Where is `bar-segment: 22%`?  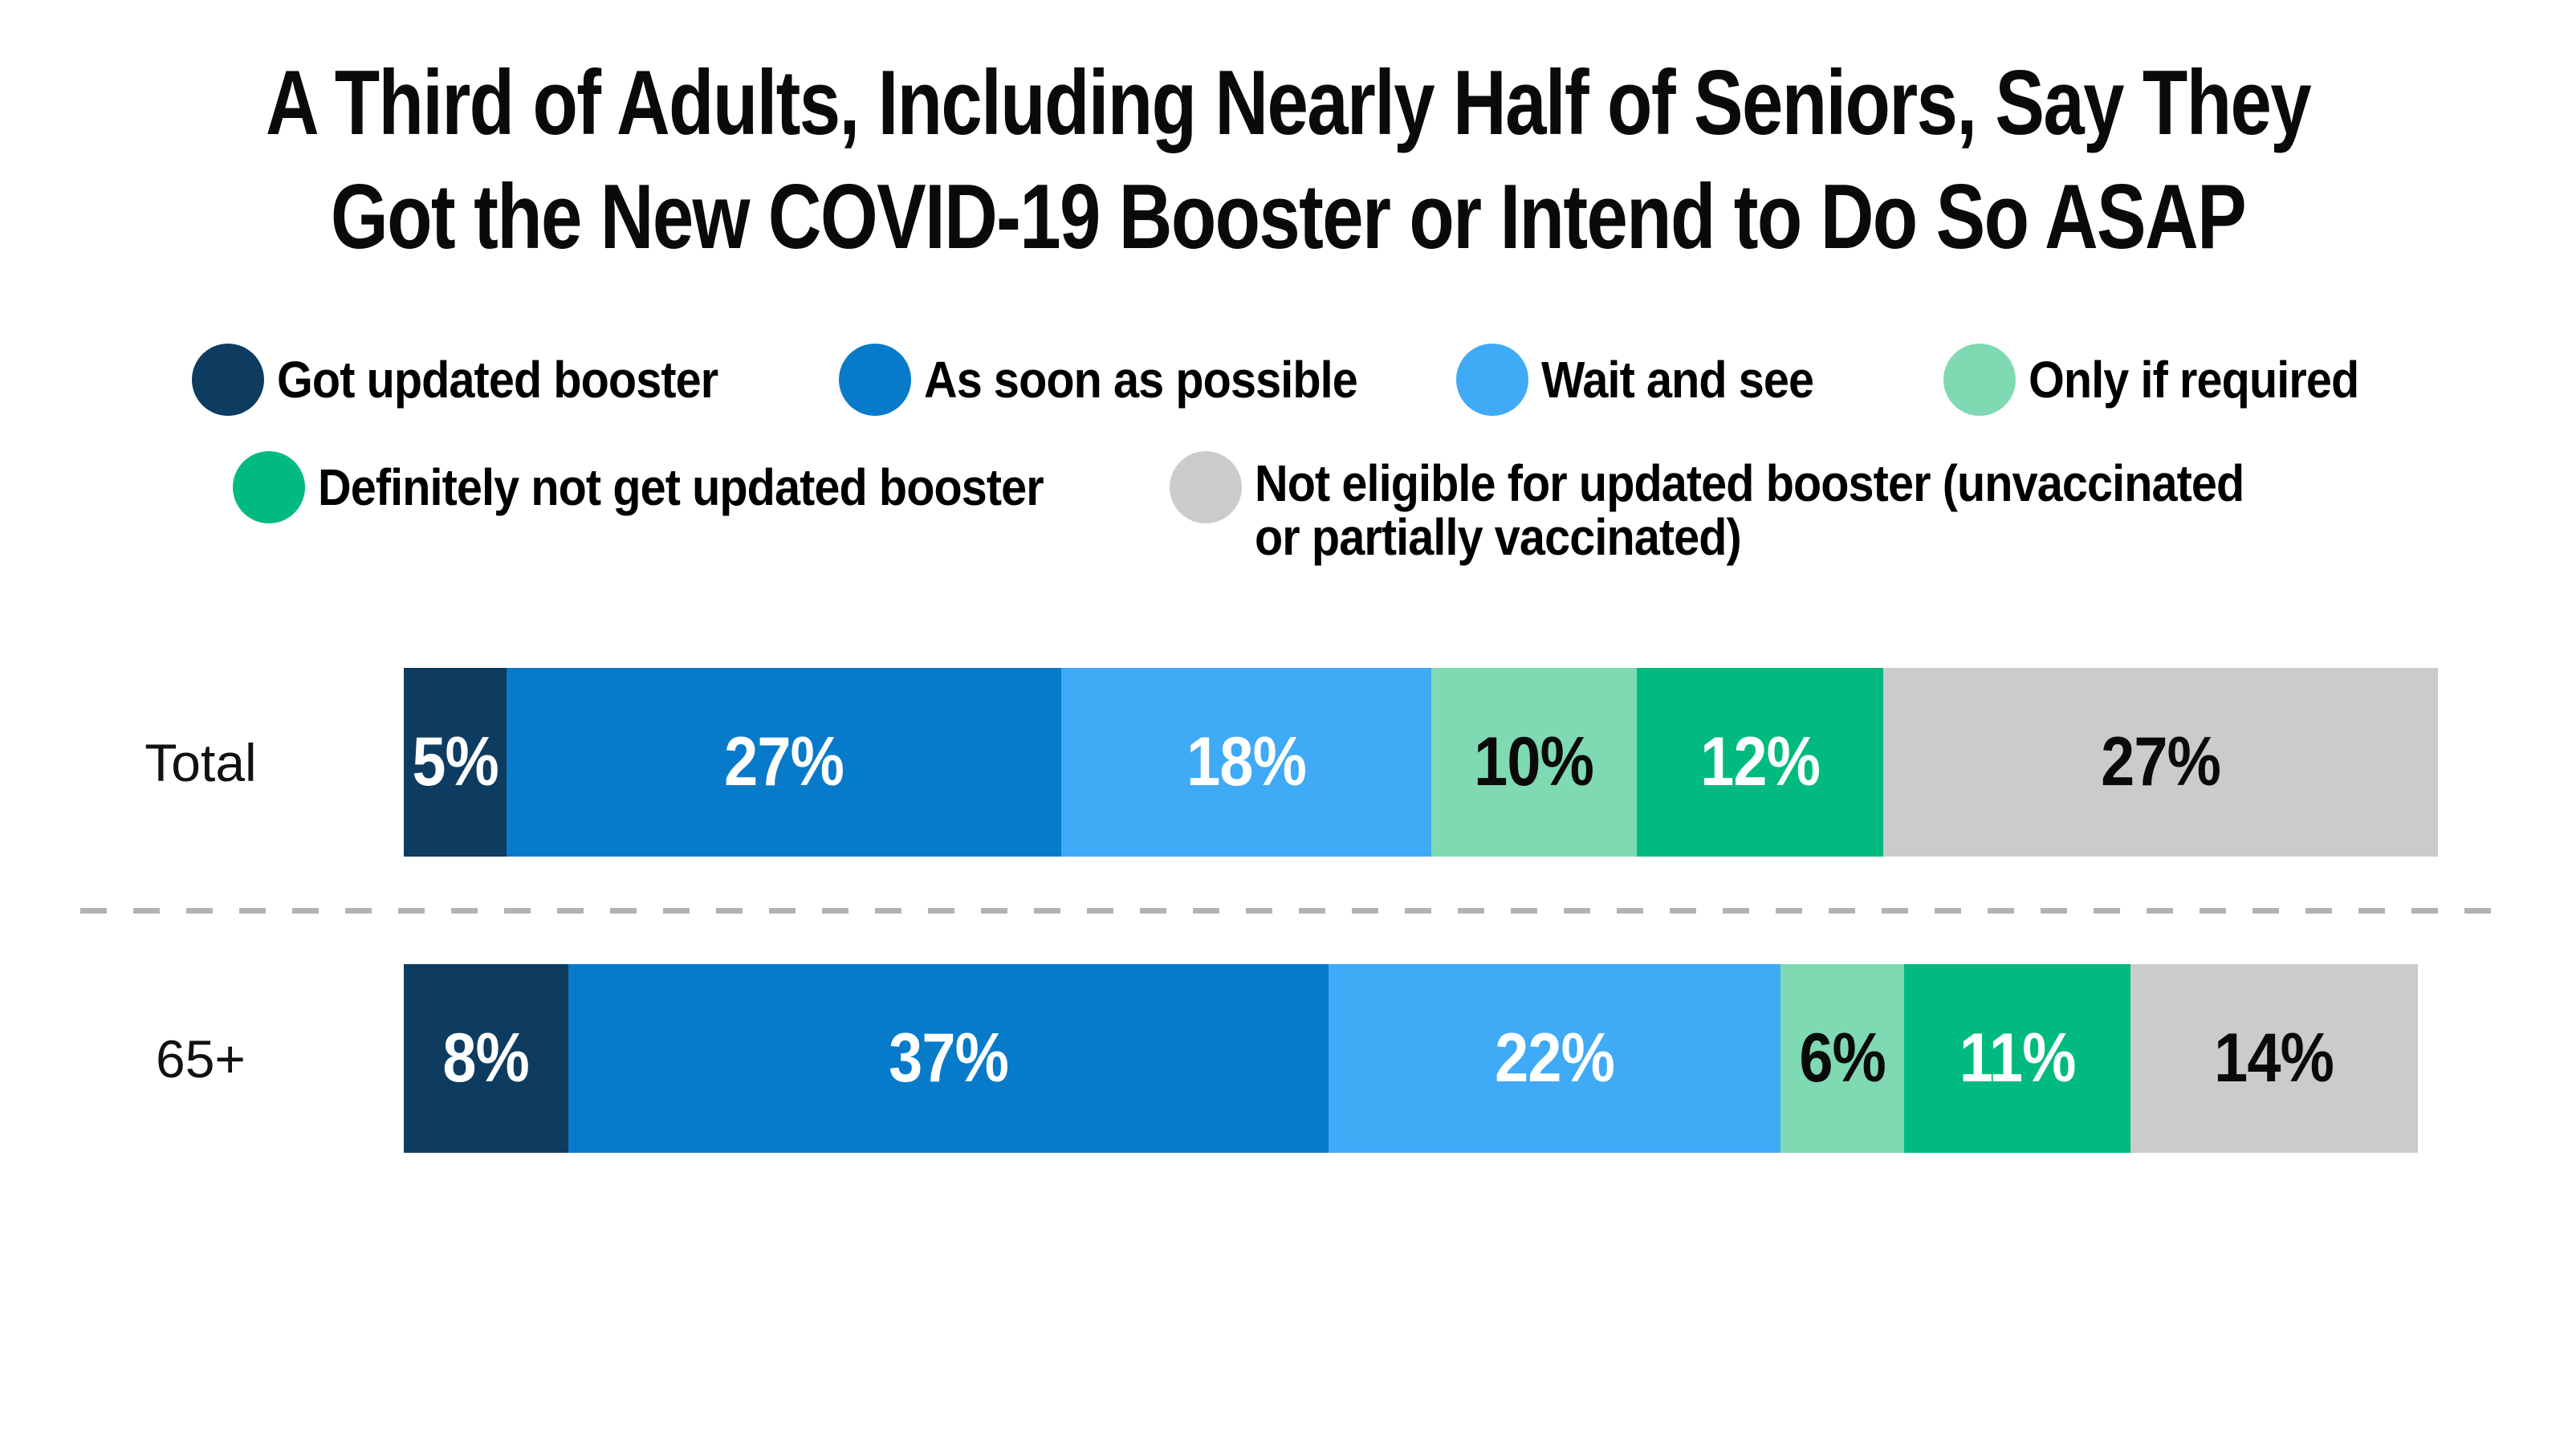
bar-segment: 22% is located at coordinates (1554, 1058).